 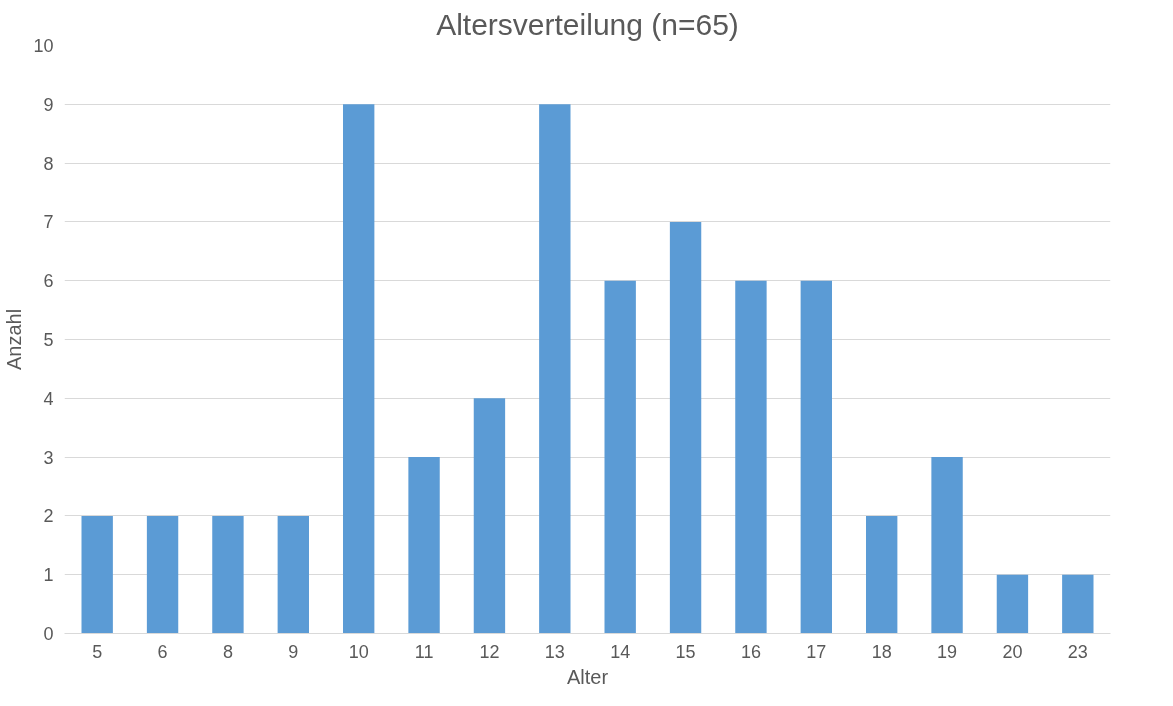 What do you see at coordinates (48, 340) in the screenshot?
I see `y-tick-label: 5` at bounding box center [48, 340].